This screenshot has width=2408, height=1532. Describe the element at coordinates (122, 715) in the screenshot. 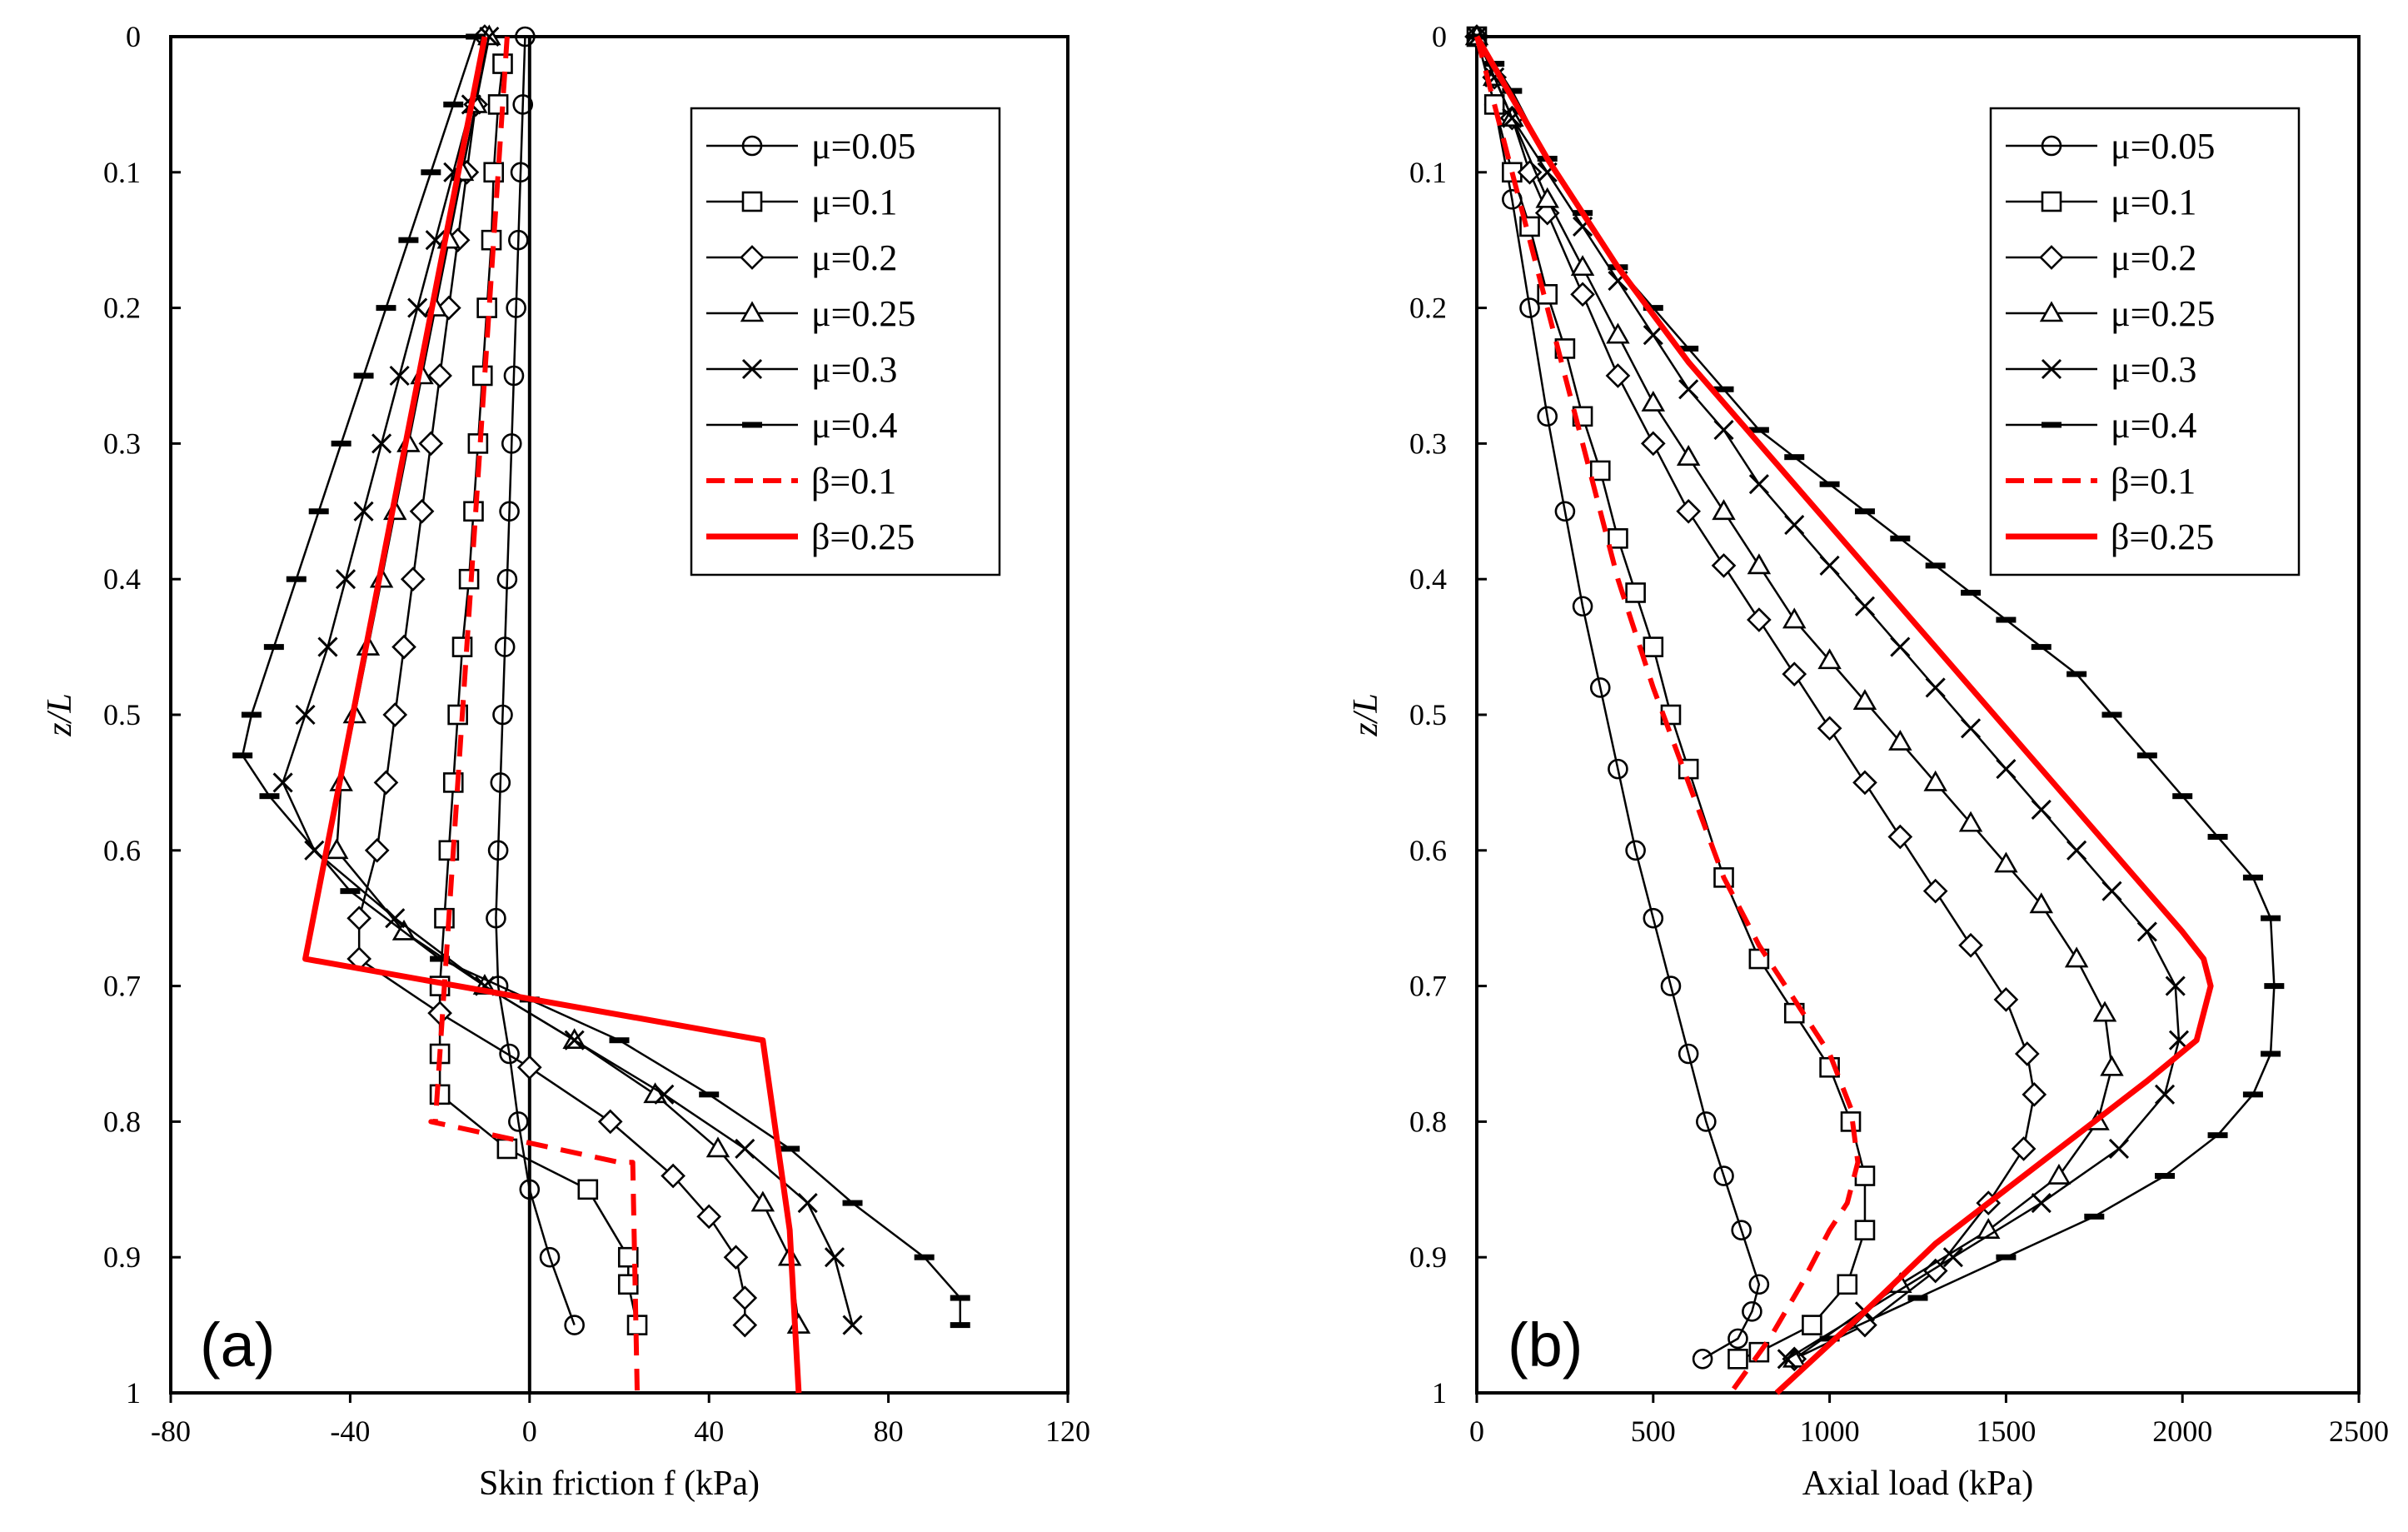

I see `y-tick-label: 0.5` at that location.